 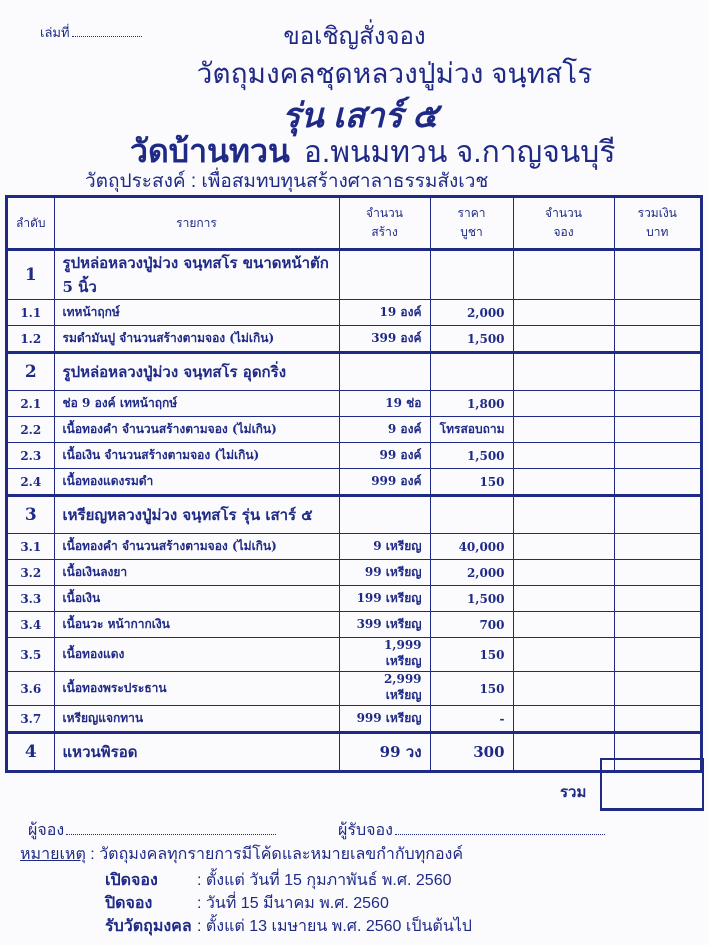 What do you see at coordinates (196, 339) in the screenshot?
I see `row-item: รมดำมันปู จำนวนสร้างตามจอง (ไม่เกิน)` at bounding box center [196, 339].